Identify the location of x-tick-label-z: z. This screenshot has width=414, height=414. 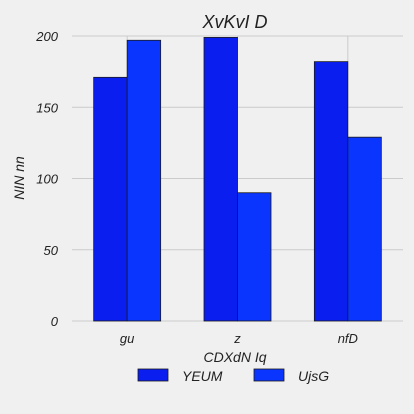
(237, 338).